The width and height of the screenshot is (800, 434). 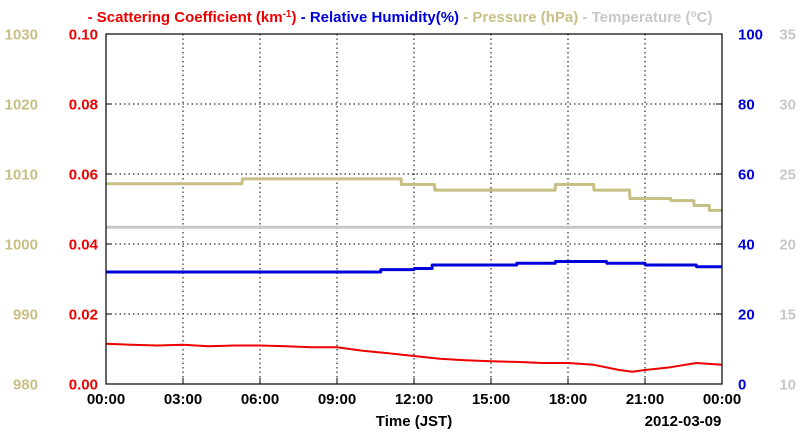 I want to click on y-tick-label-scattering: 0.02, so click(x=83, y=315).